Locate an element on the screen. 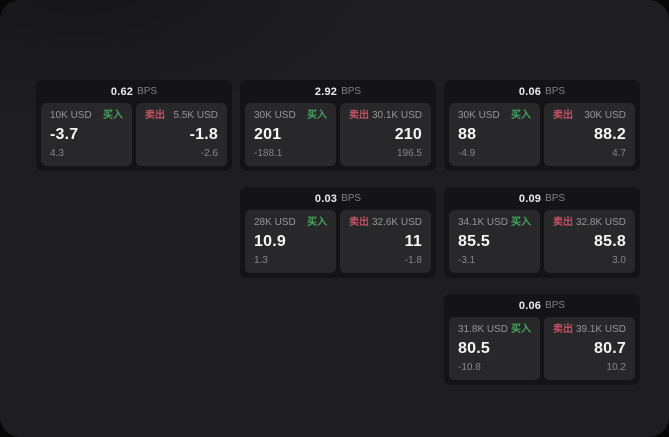 This screenshot has height=437, width=669. card-header: 0.62 BPS is located at coordinates (134, 91).